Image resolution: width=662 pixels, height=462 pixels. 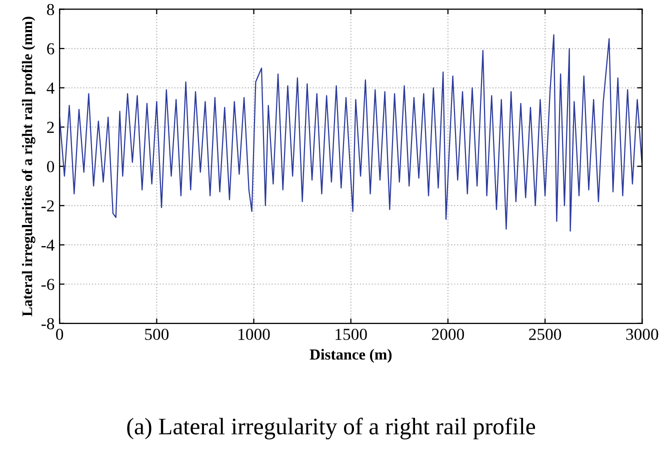 What do you see at coordinates (50, 127) in the screenshot?
I see `y-tick-label: 2` at bounding box center [50, 127].